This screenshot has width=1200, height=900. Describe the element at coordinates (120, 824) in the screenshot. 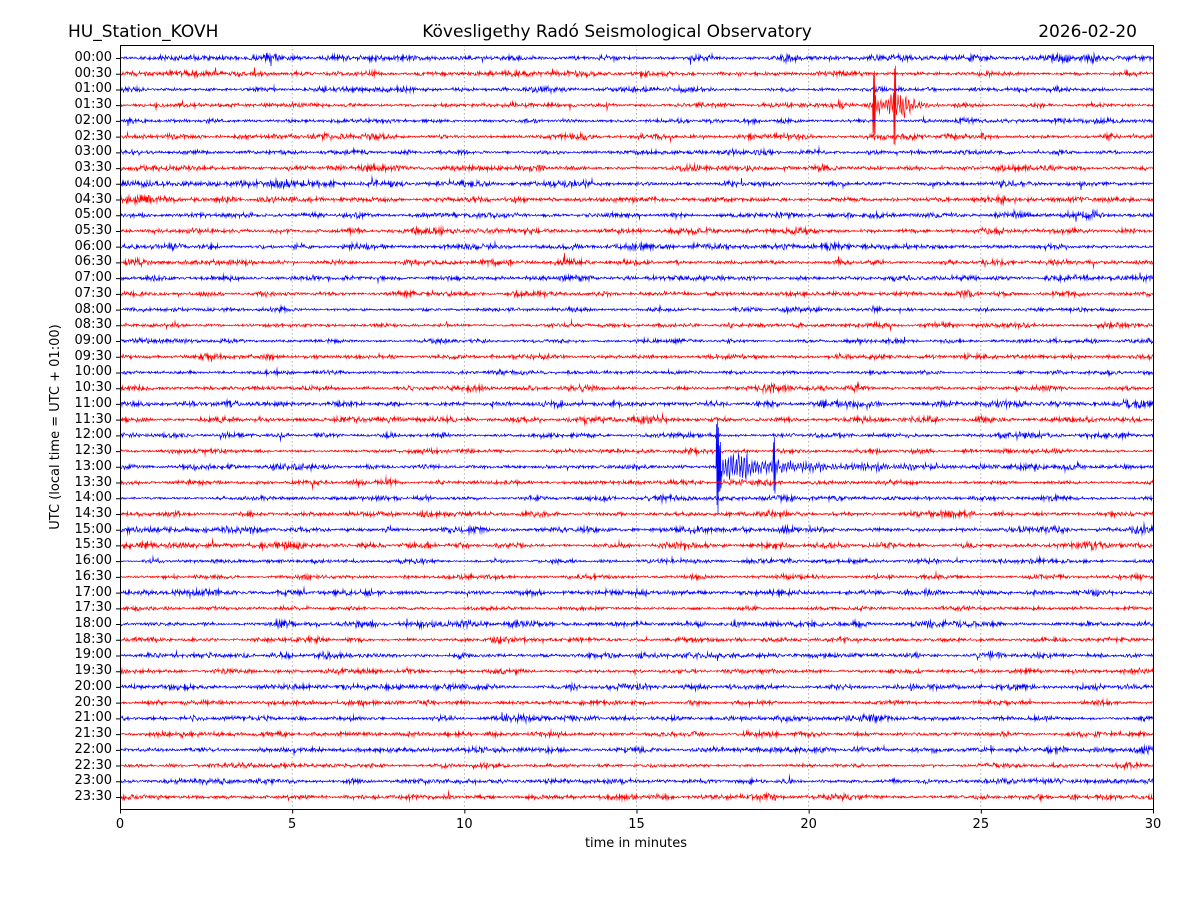

I see `x-tick-label: 0` at that location.